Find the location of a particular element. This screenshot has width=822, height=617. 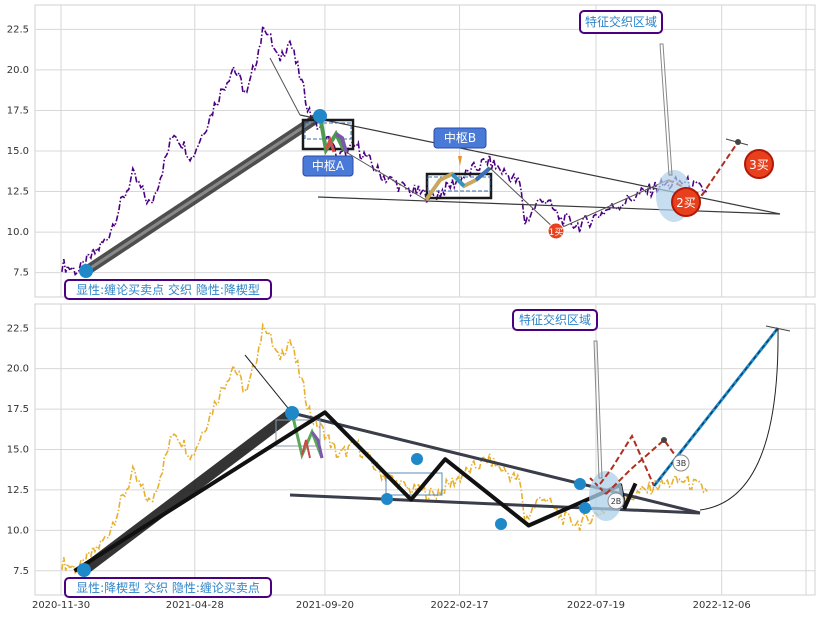

bottom-forecast-dot is located at coordinates (664, 440).